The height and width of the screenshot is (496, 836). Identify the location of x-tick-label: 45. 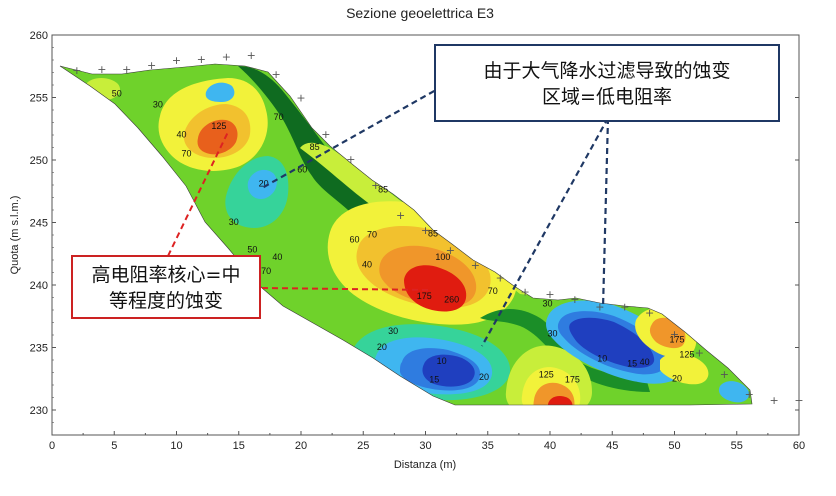
(612, 446).